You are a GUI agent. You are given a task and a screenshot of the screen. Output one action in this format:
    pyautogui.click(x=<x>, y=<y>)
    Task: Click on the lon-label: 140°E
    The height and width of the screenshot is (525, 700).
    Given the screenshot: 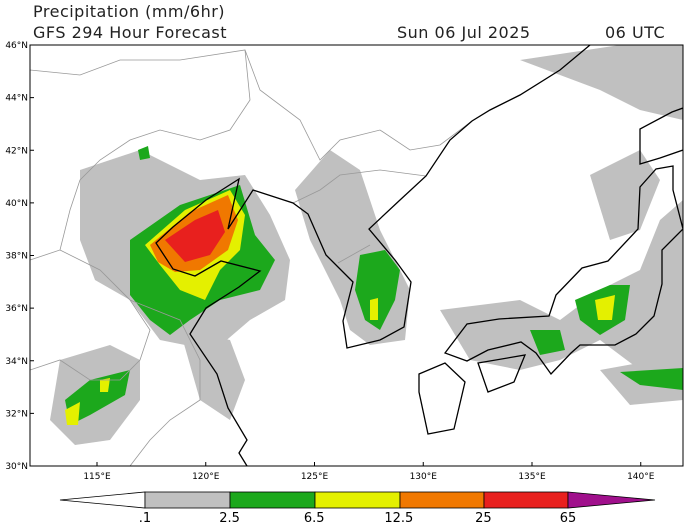 What is the action you would take?
    pyautogui.click(x=641, y=477)
    